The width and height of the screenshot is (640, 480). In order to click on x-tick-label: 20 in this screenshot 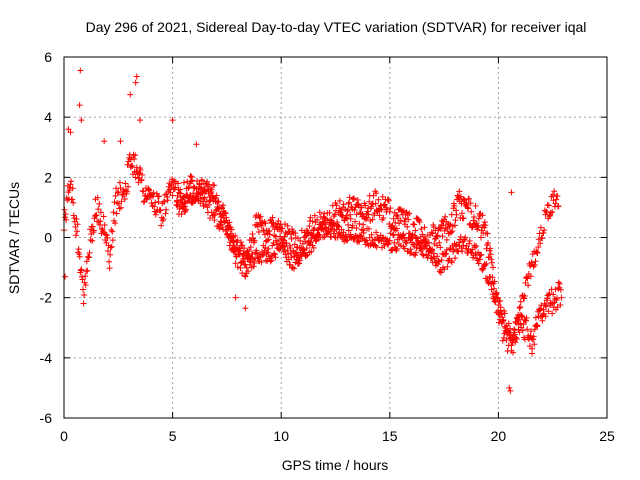, I will do `click(499, 436)`.